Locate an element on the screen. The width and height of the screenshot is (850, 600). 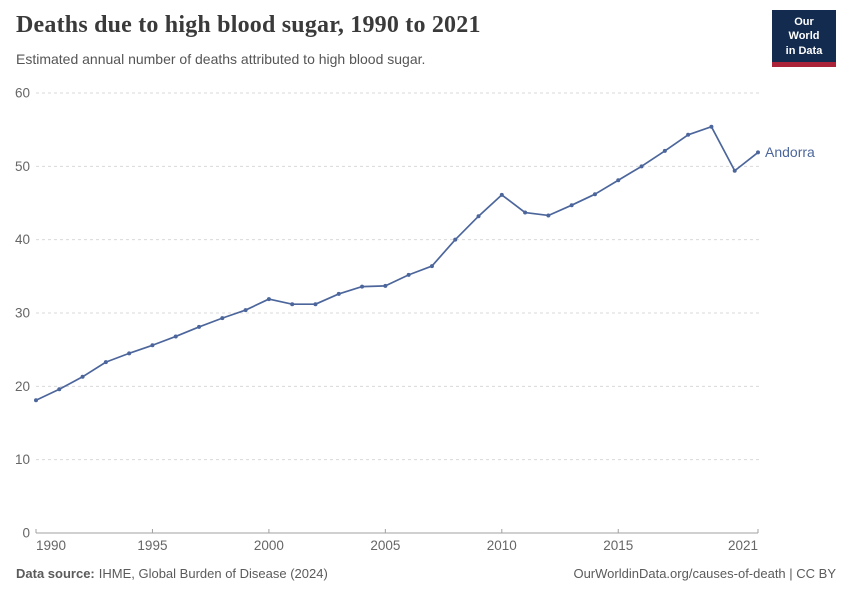
data-source-value: IHME, Global Burden of Disease (2024) is located at coordinates (213, 573).